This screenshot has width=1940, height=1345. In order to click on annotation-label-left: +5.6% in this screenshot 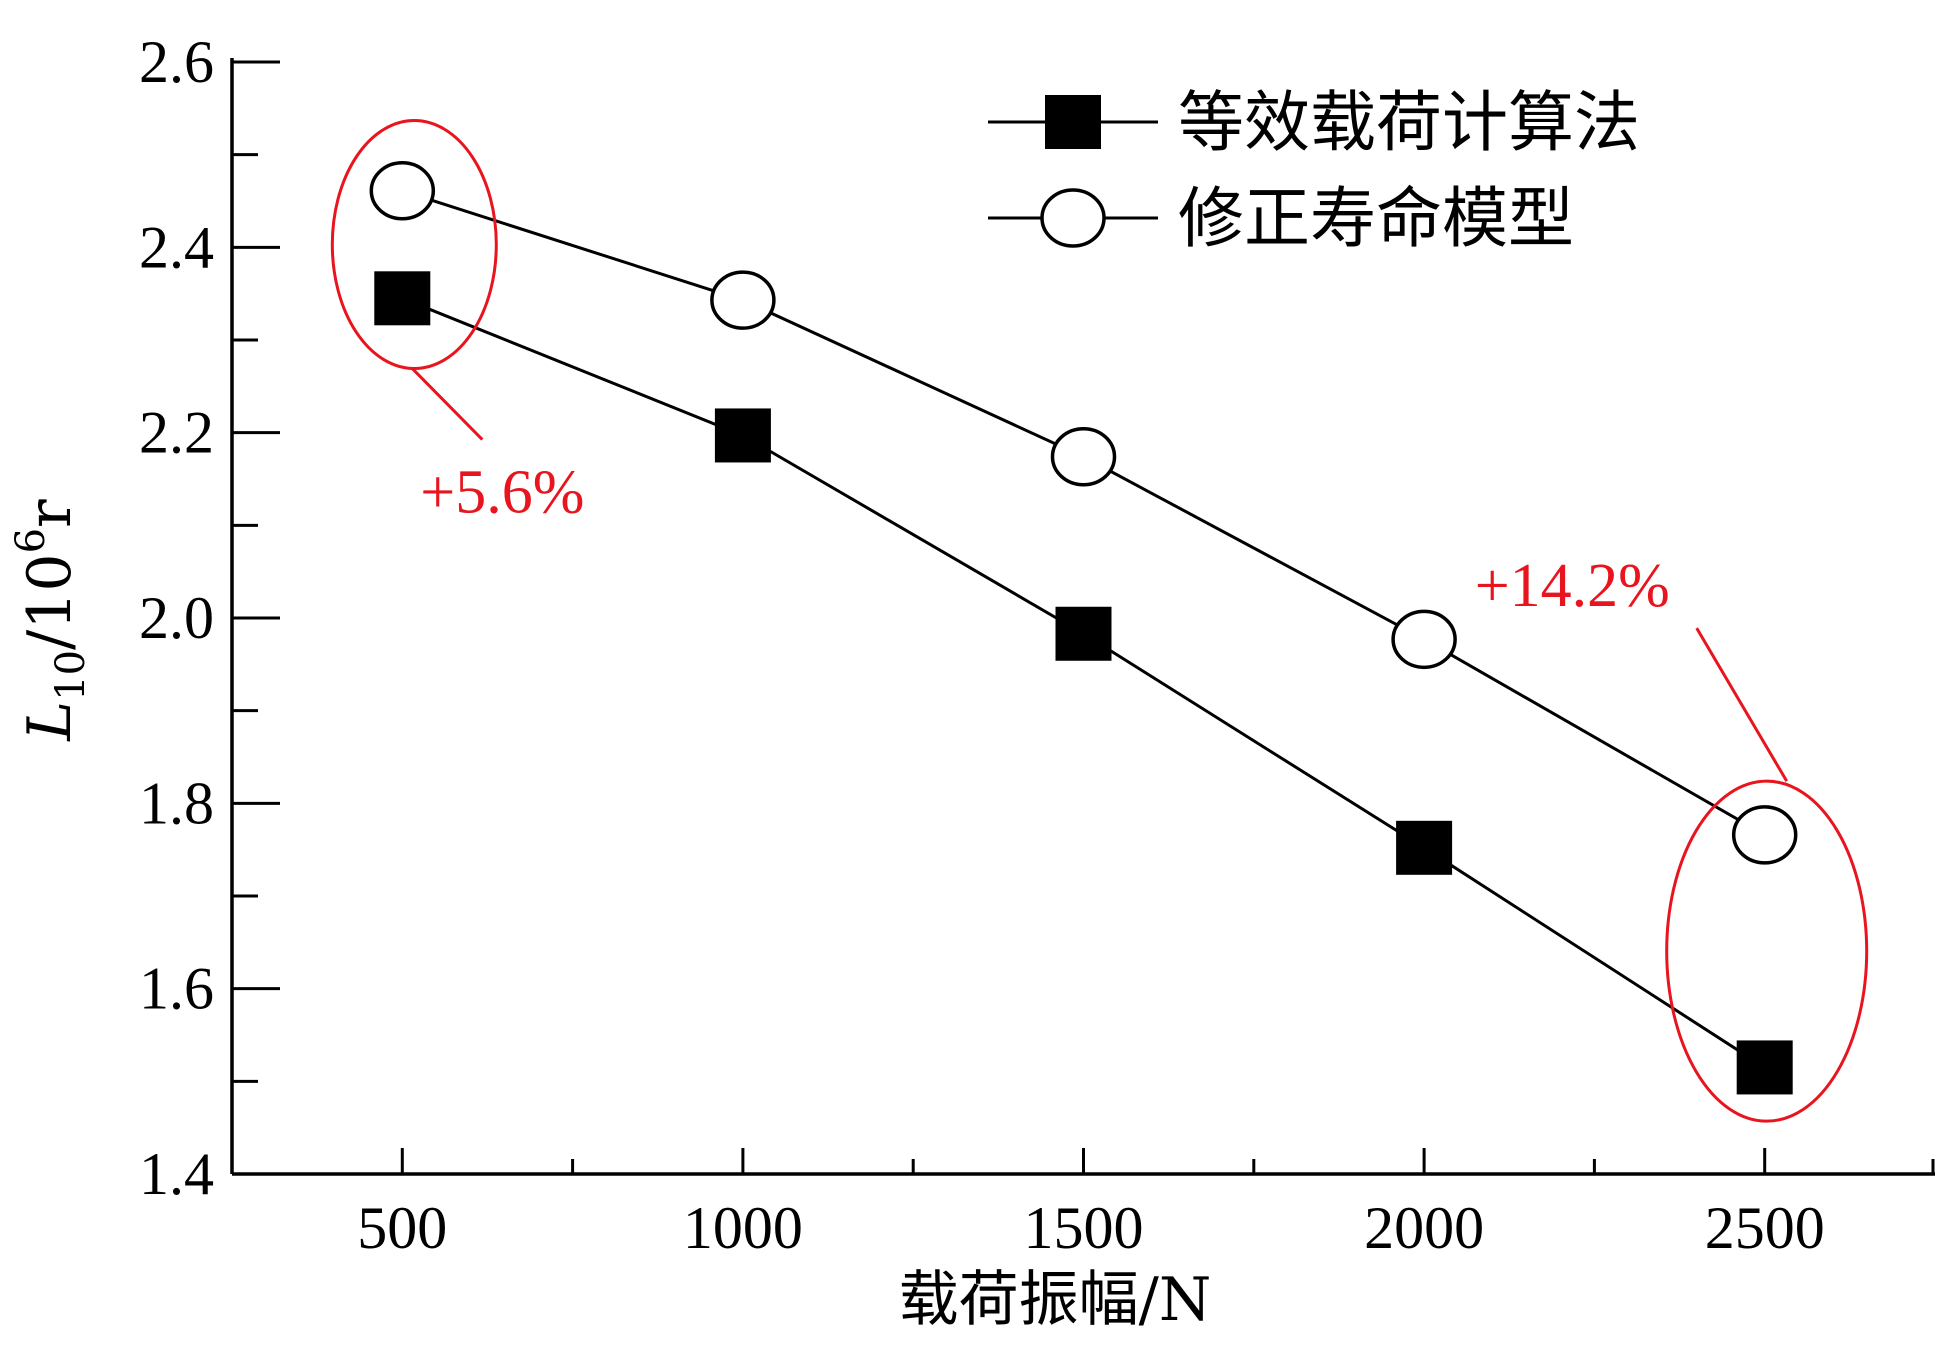, I will do `click(502, 493)`.